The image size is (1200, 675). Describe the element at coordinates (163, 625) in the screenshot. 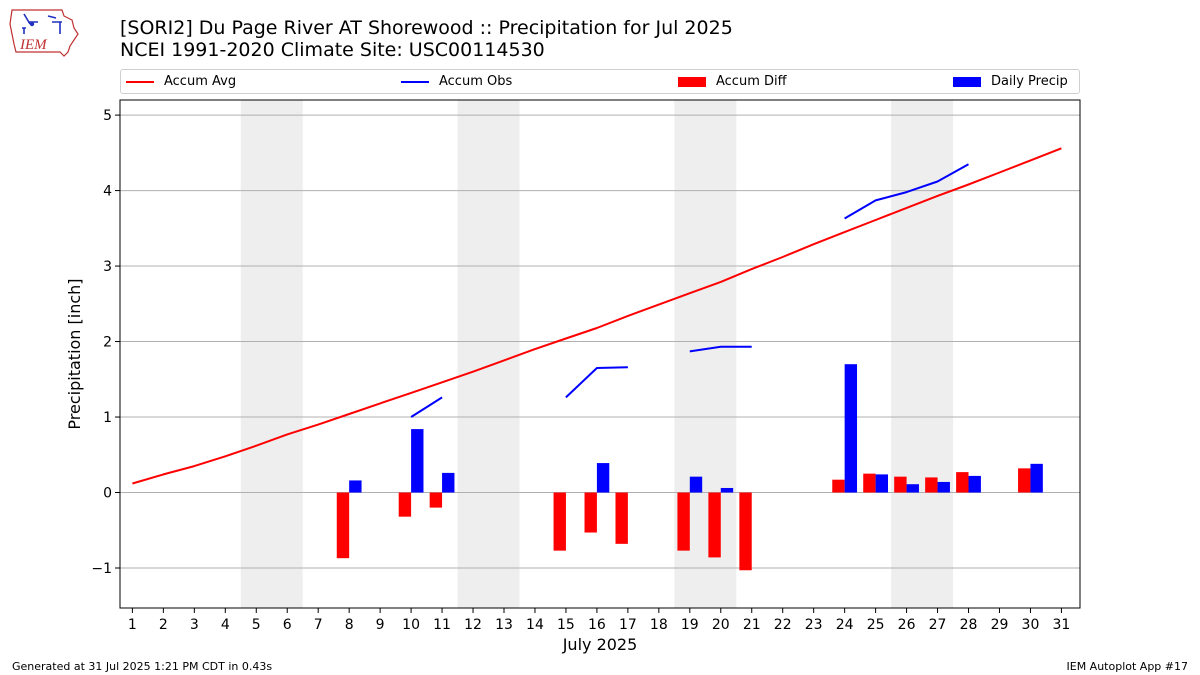

I see `x-tick-label: 2` at that location.